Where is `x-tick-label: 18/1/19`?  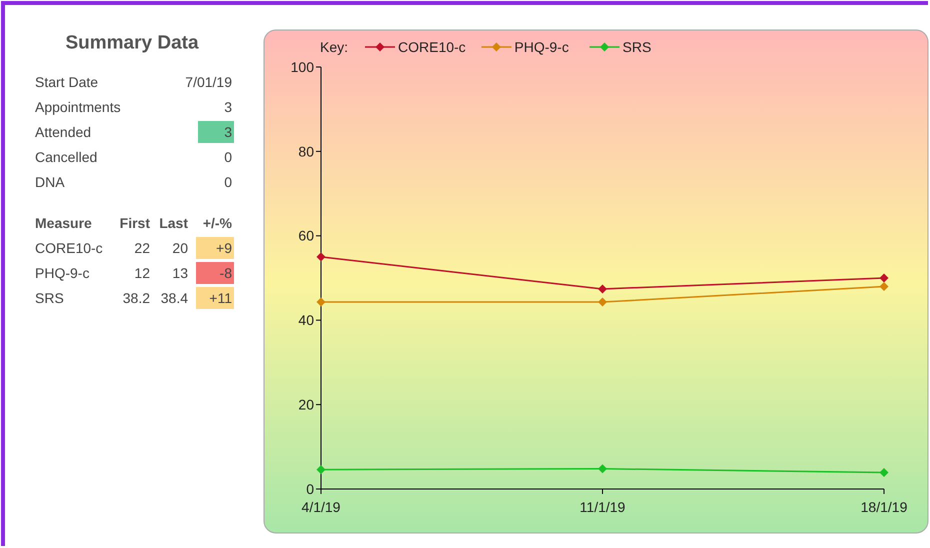
x-tick-label: 18/1/19 is located at coordinates (884, 506).